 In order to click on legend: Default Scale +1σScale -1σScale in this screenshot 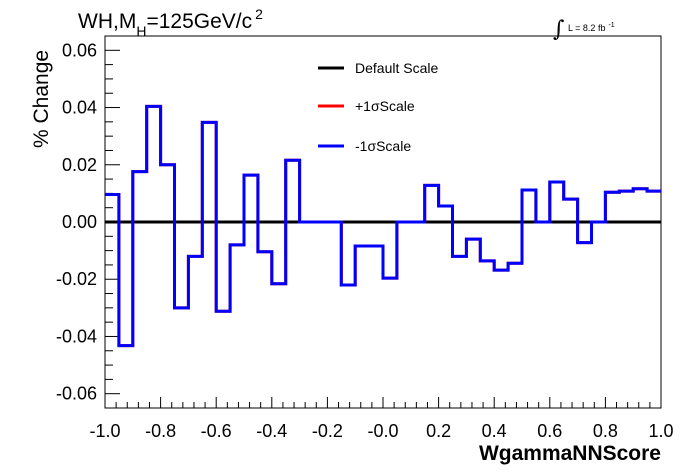, I will do `click(378, 107)`.